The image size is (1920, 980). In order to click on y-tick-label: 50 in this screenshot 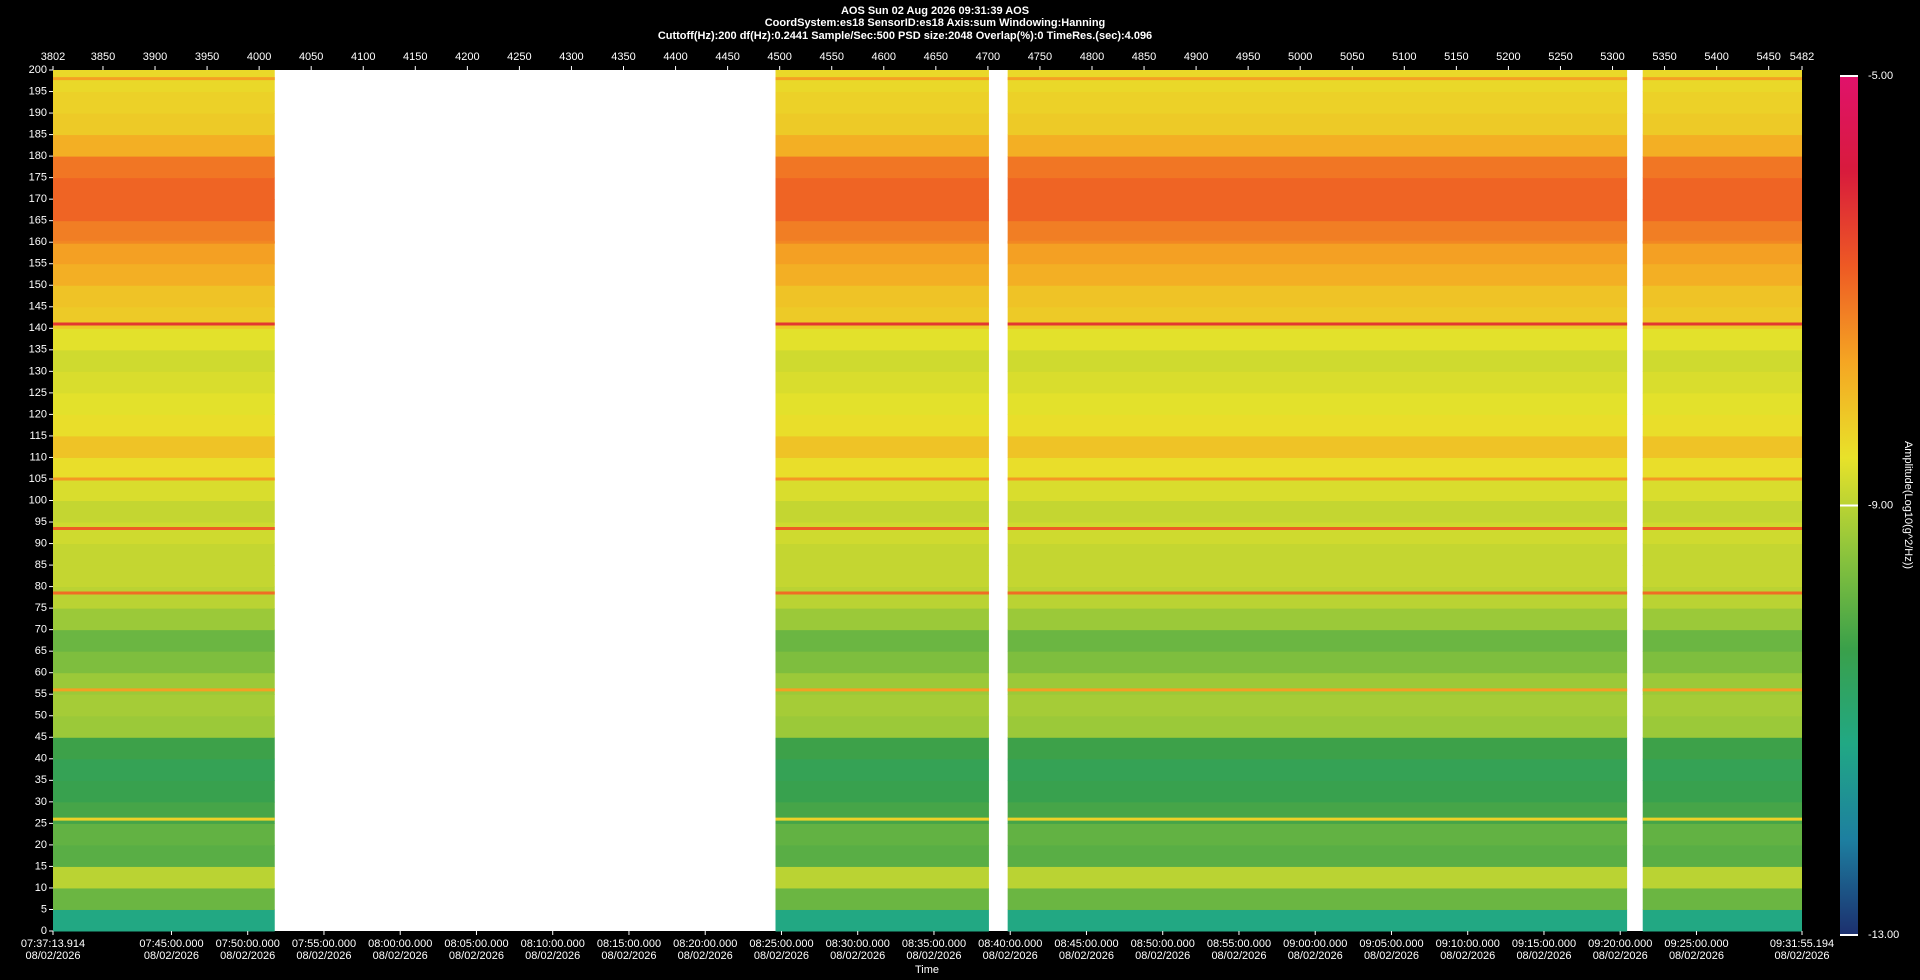, I will do `click(41, 716)`.